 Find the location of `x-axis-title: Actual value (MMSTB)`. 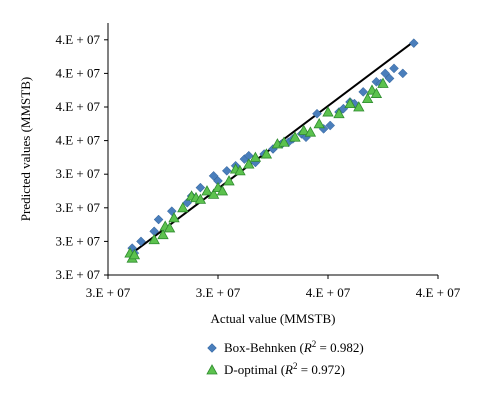

x-axis-title: Actual value (MMSTB) is located at coordinates (273, 318).